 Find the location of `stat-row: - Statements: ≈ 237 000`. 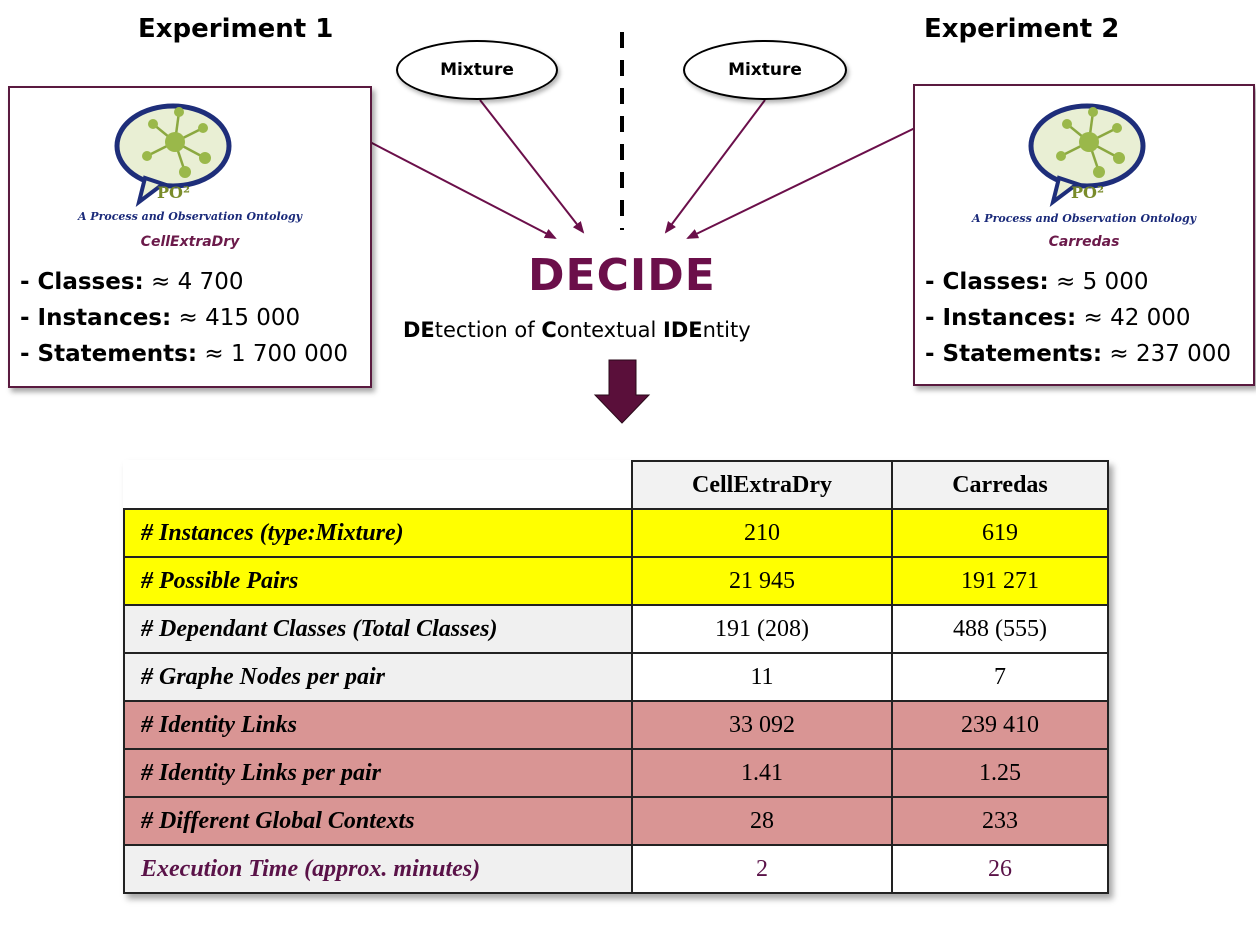

stat-row: - Statements: ≈ 237 000 is located at coordinates (1078, 354).